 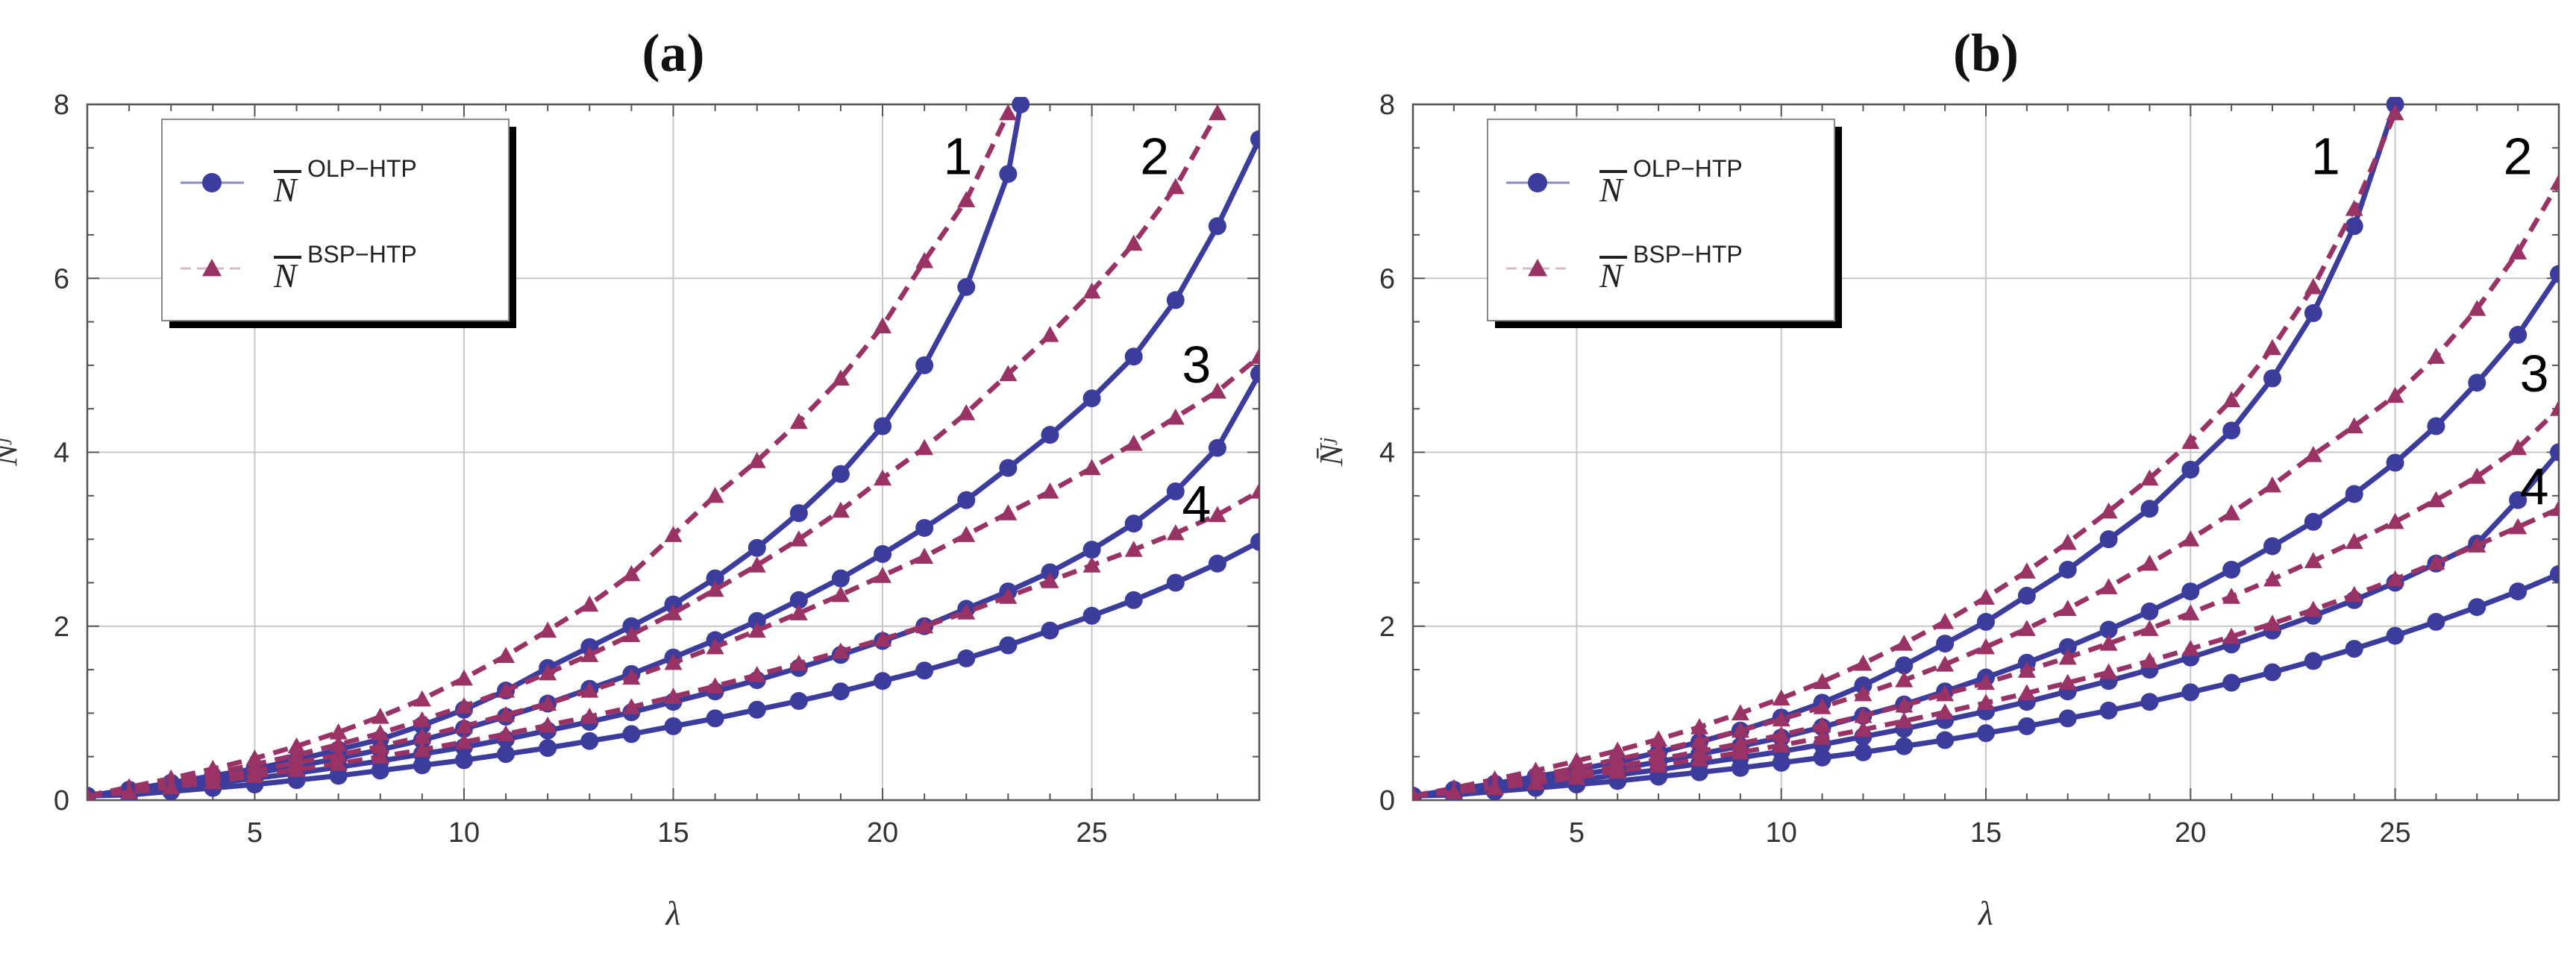 What do you see at coordinates (673, 53) in the screenshot?
I see `chart-title: (a)` at bounding box center [673, 53].